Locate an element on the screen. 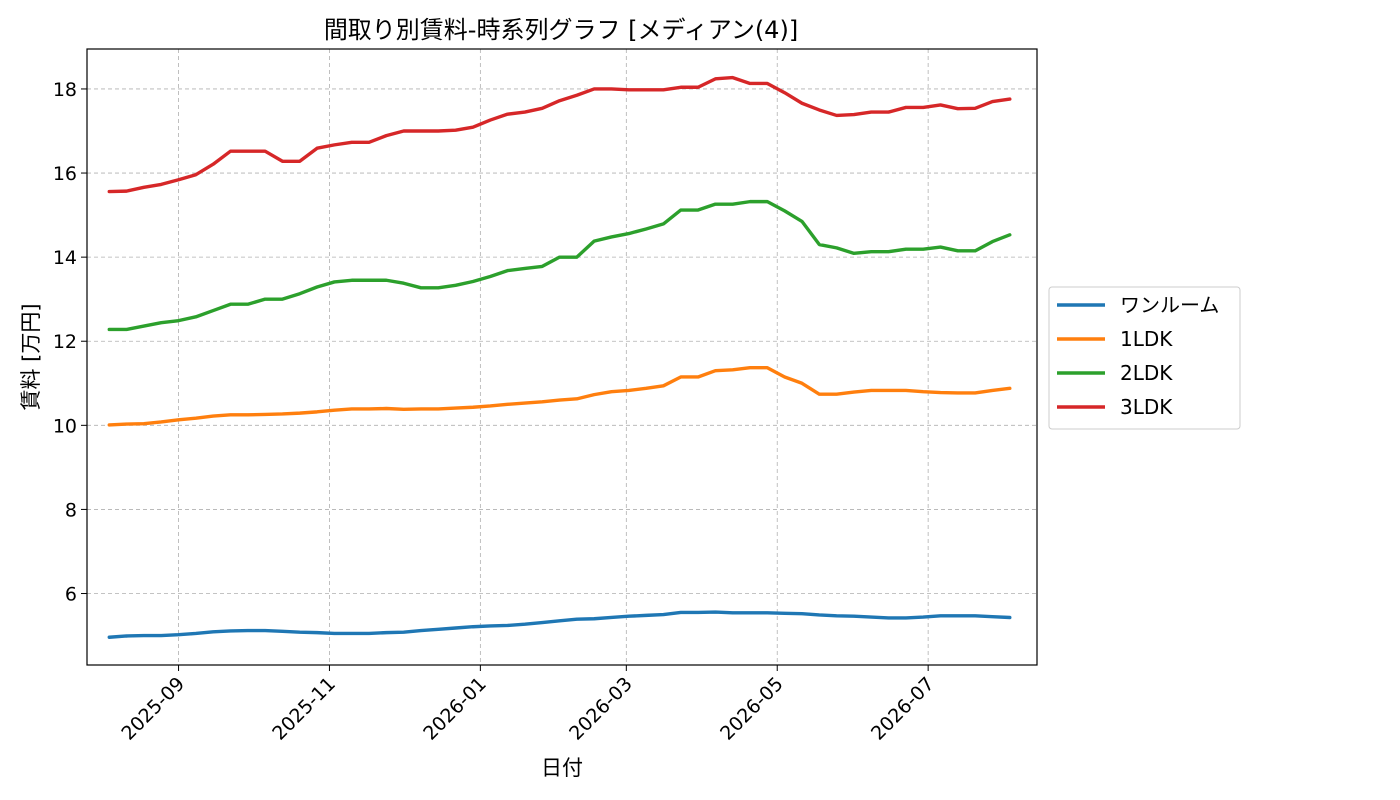 This screenshot has height=800, width=1400. legend-label: ワンルーム is located at coordinates (1169, 305).